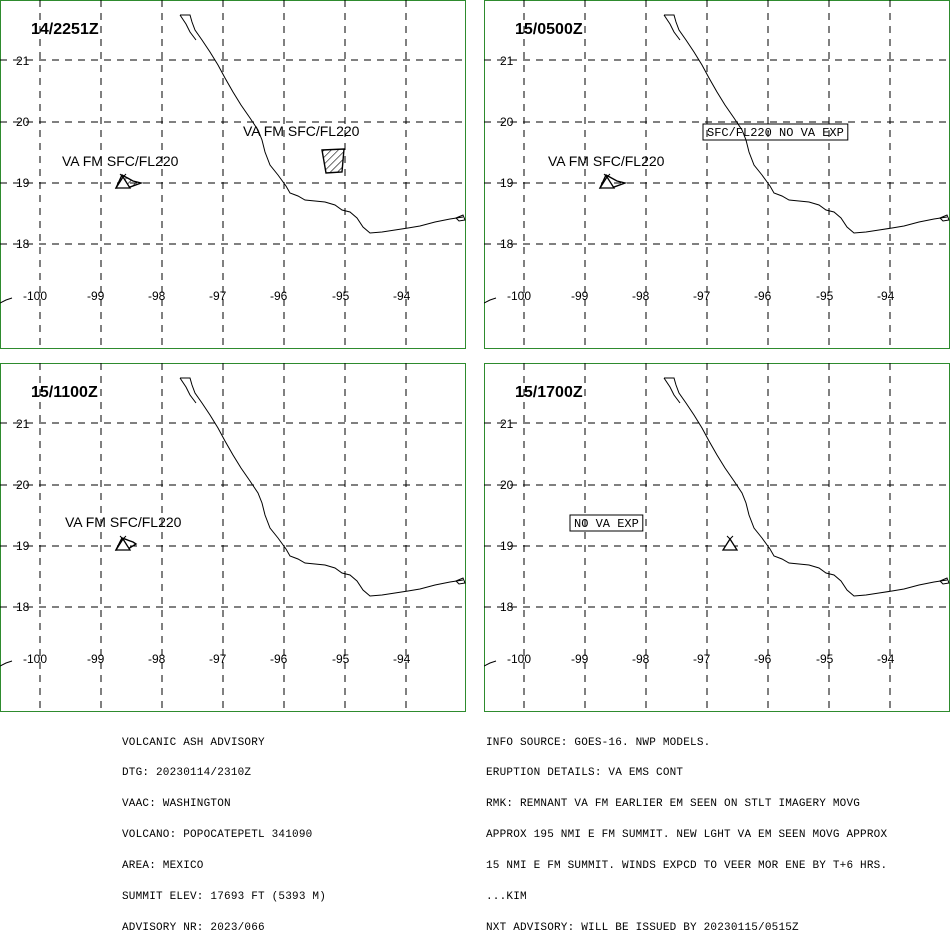 The height and width of the screenshot is (944, 950). What do you see at coordinates (506, 897) in the screenshot?
I see `advisory-line: ...KIM` at bounding box center [506, 897].